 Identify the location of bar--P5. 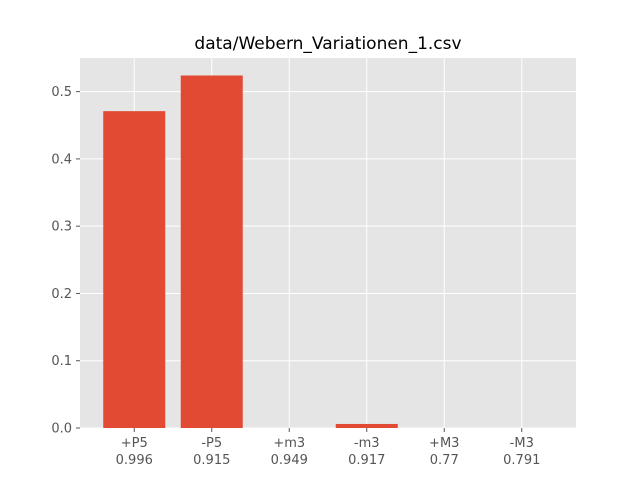
(211, 251).